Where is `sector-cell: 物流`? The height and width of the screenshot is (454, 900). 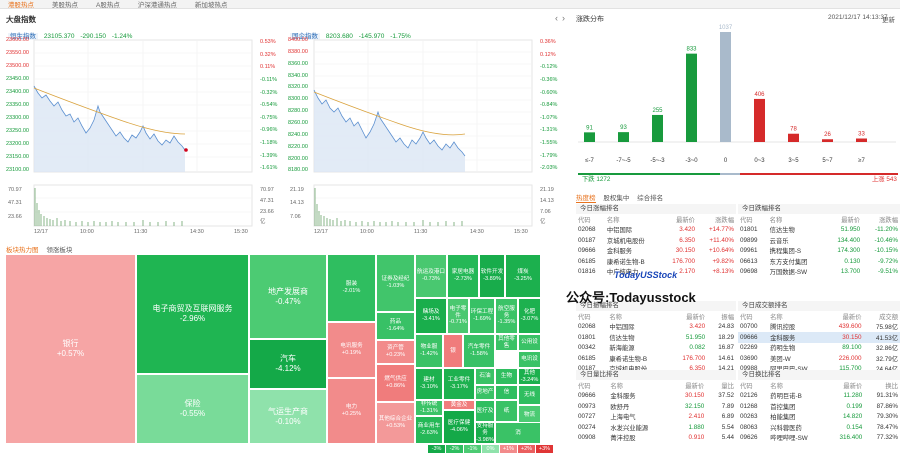
sector-cell: 物流 is located at coordinates (529, 415).